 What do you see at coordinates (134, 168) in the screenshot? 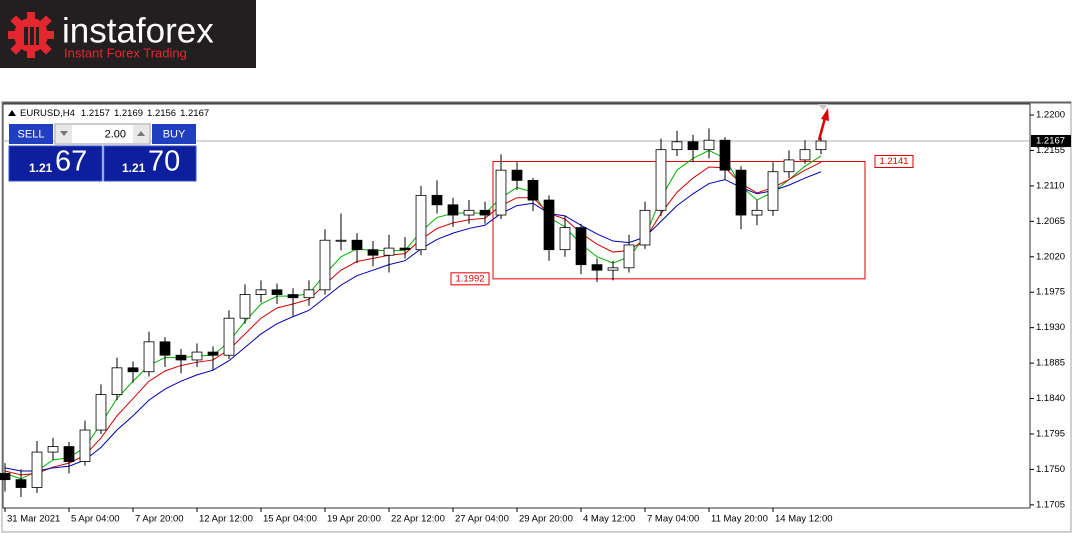
I see `buy-price-big: 1.21` at bounding box center [134, 168].